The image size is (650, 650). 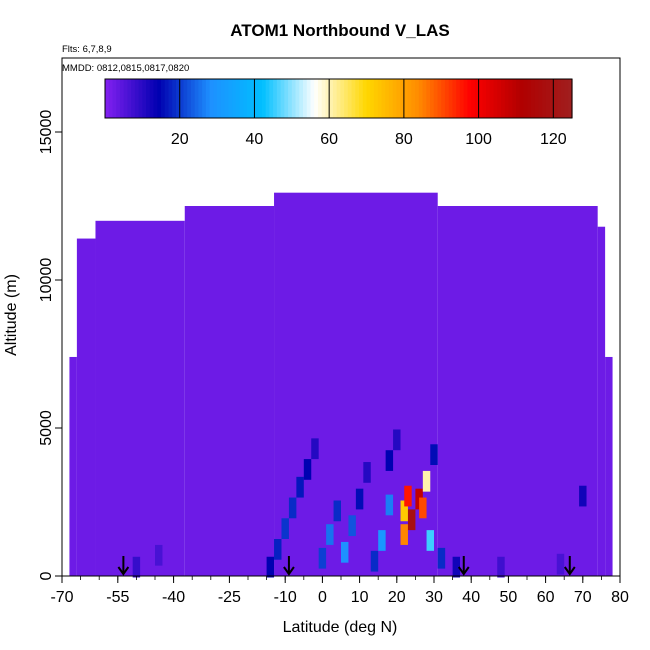 What do you see at coordinates (46, 132) in the screenshot?
I see `y-tick-label: 15000` at bounding box center [46, 132].